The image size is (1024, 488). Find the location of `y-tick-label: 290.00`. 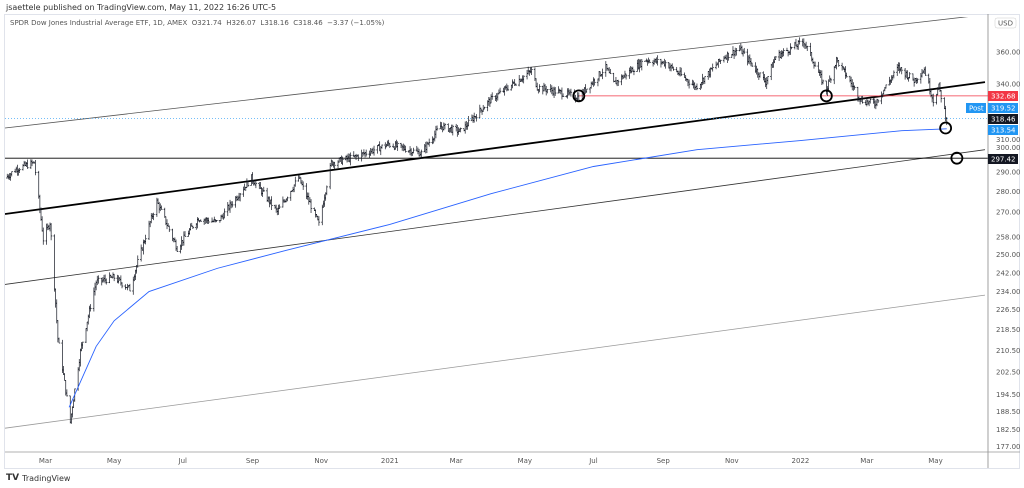

y-tick-label: 290.00 is located at coordinates (1008, 173).